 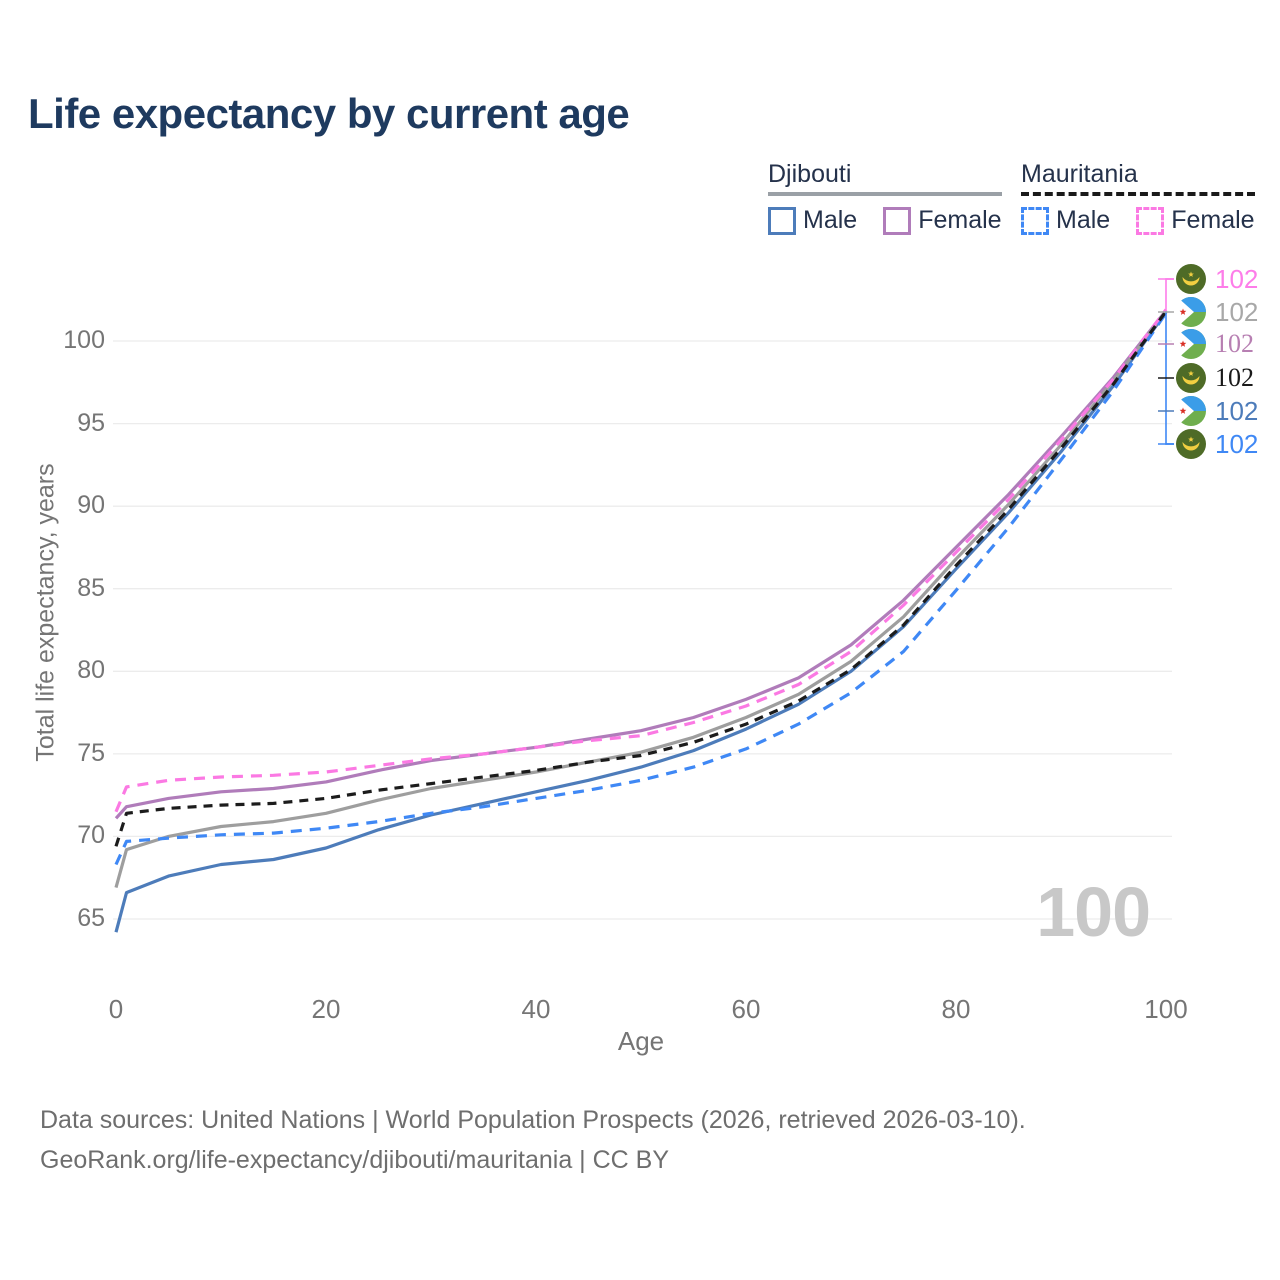 What do you see at coordinates (91, 422) in the screenshot?
I see `y-tick-label: 95` at bounding box center [91, 422].